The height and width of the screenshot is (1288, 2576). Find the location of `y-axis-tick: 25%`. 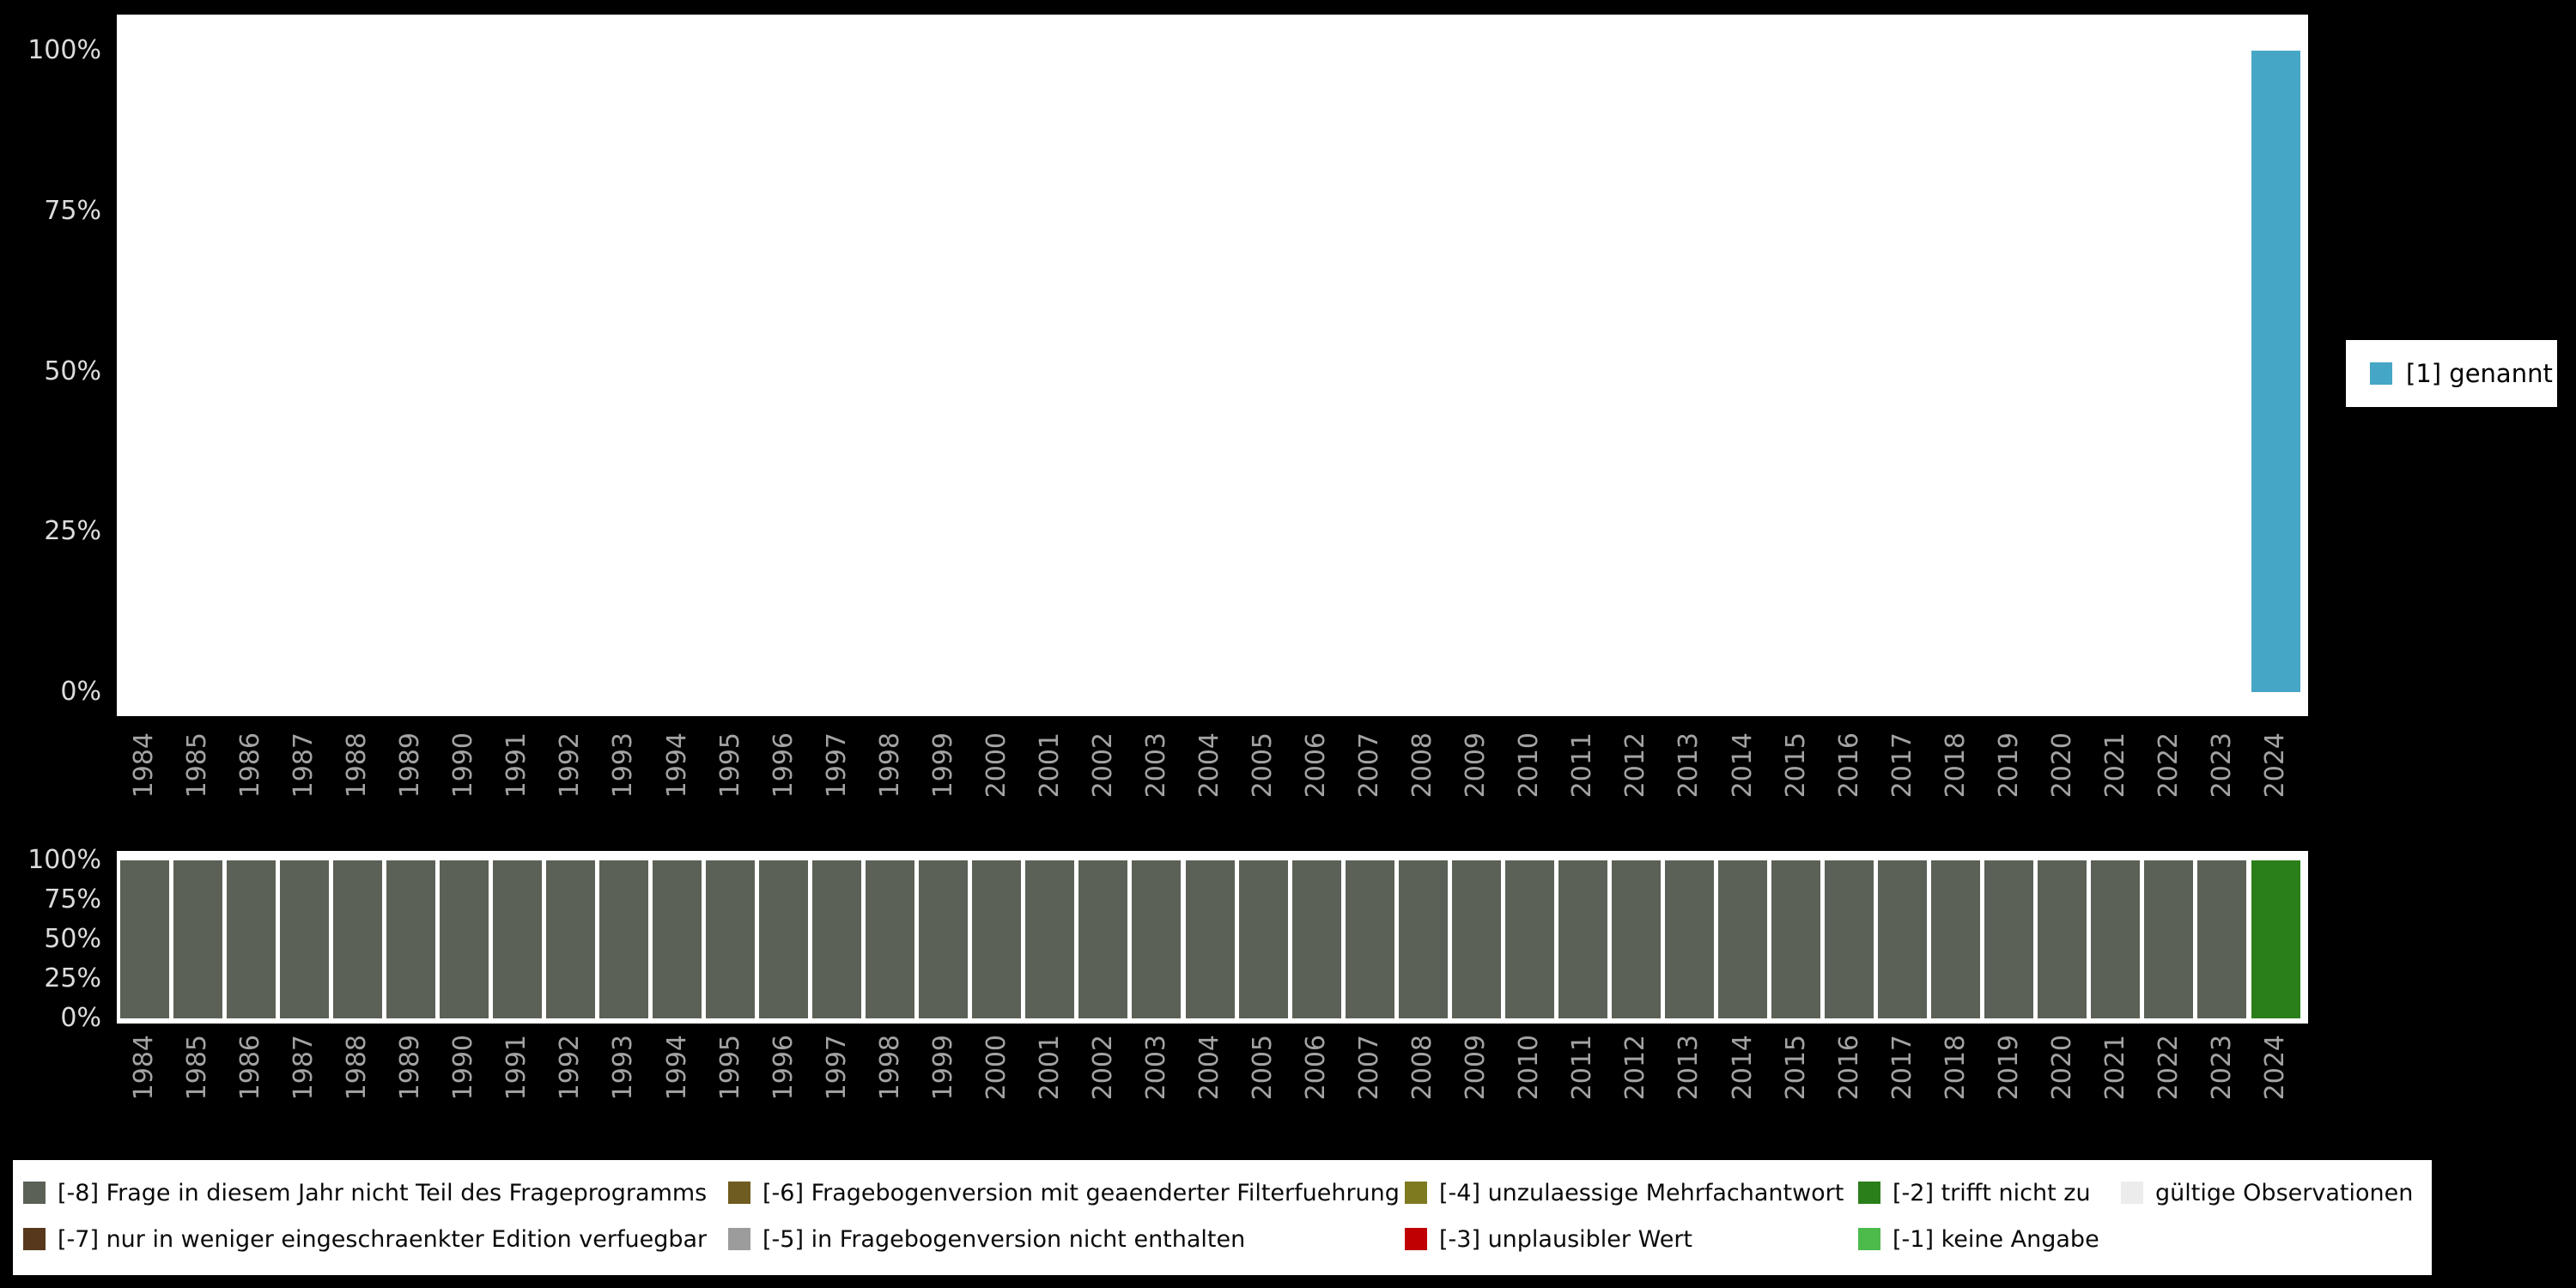

y-axis-tick: 25% is located at coordinates (72, 532).